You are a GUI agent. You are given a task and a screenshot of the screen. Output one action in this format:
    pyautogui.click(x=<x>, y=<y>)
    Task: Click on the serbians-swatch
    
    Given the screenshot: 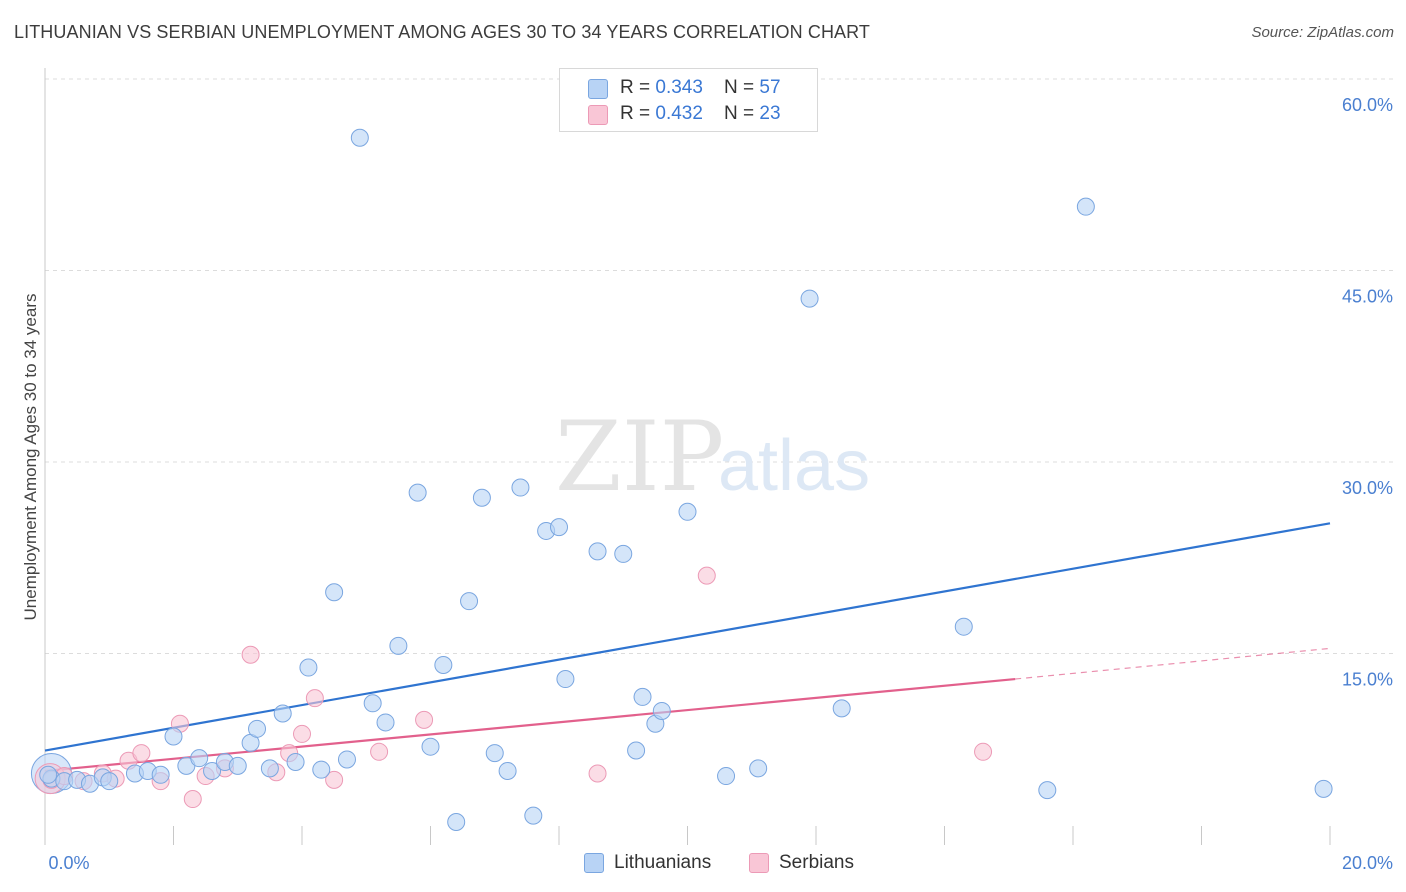 What is the action you would take?
    pyautogui.click(x=598, y=115)
    